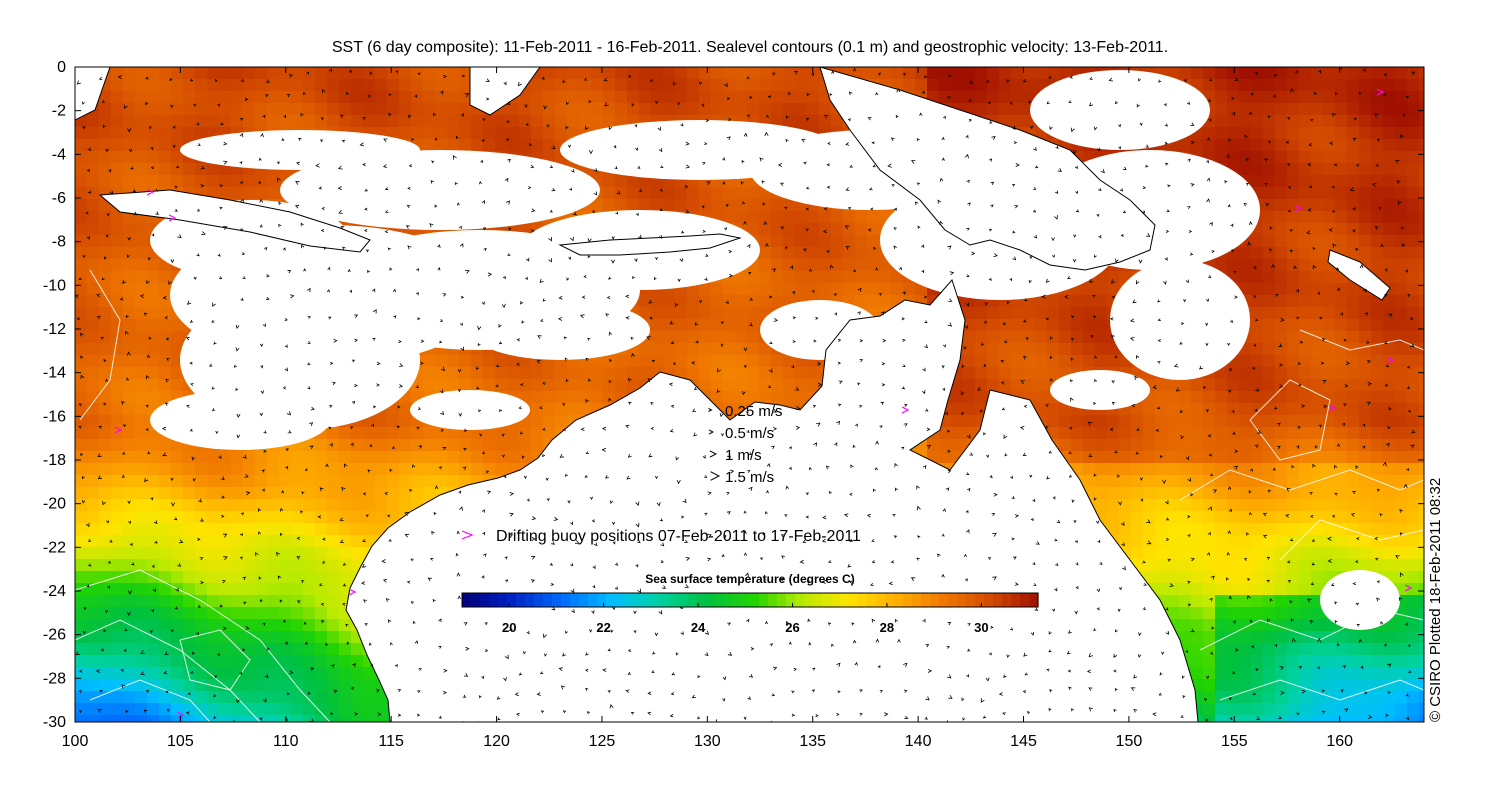  Describe the element at coordinates (745, 444) in the screenshot. I see `velocity-legend: 0.25 m/s 0.5 m/s 1 m/s 1.5 m/s` at that location.